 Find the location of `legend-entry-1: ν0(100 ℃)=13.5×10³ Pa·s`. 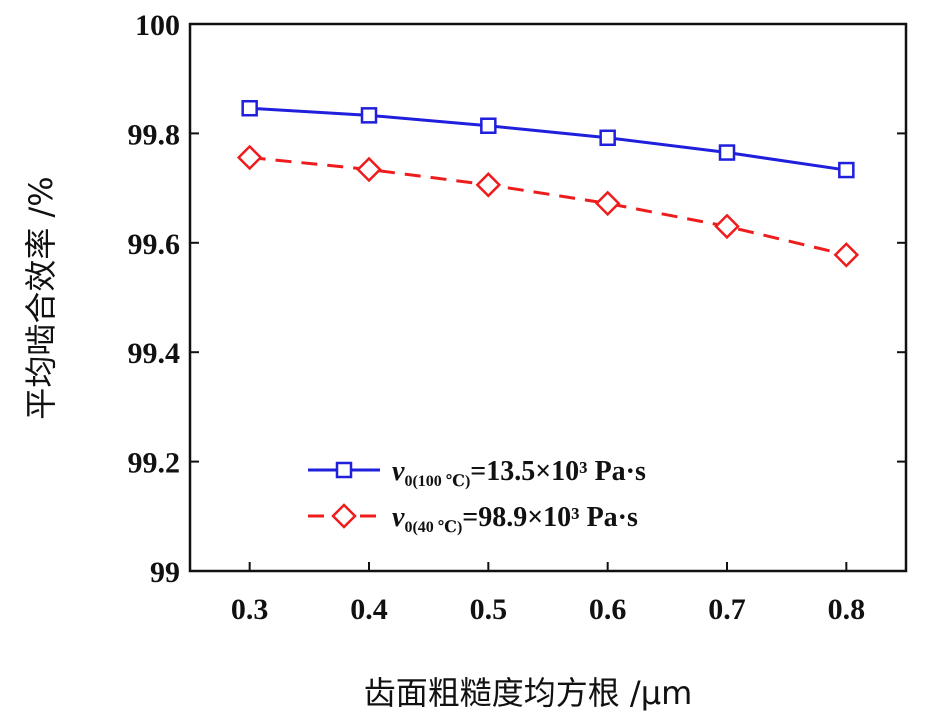

legend-entry-1: ν0(100 ℃)=13.5×10³ Pa·s is located at coordinates (477, 473).